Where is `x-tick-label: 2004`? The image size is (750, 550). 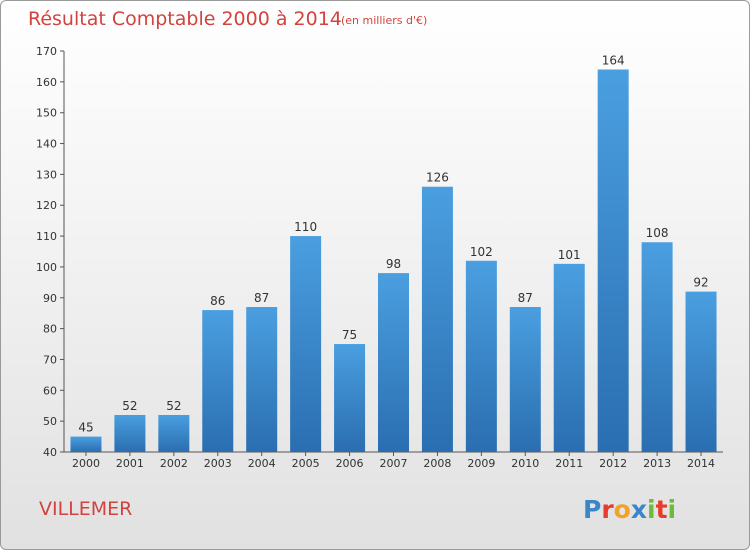
x-tick-label: 2004 is located at coordinates (262, 463).